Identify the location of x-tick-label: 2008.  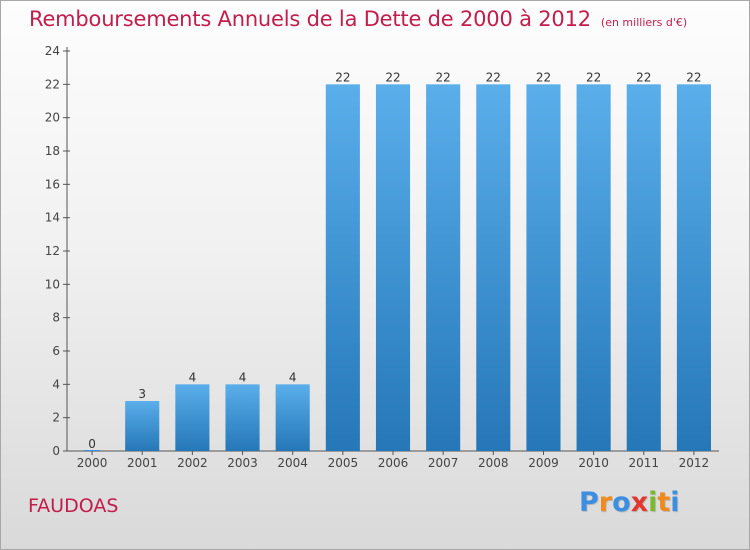
(493, 463).